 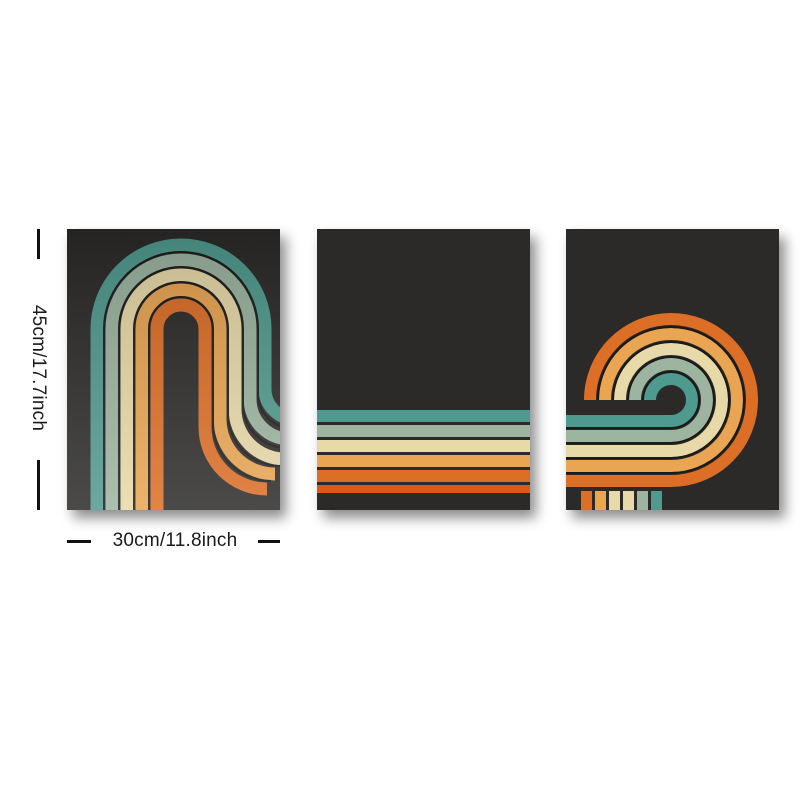 What do you see at coordinates (38, 244) in the screenshot?
I see `height-dimension-line-top` at bounding box center [38, 244].